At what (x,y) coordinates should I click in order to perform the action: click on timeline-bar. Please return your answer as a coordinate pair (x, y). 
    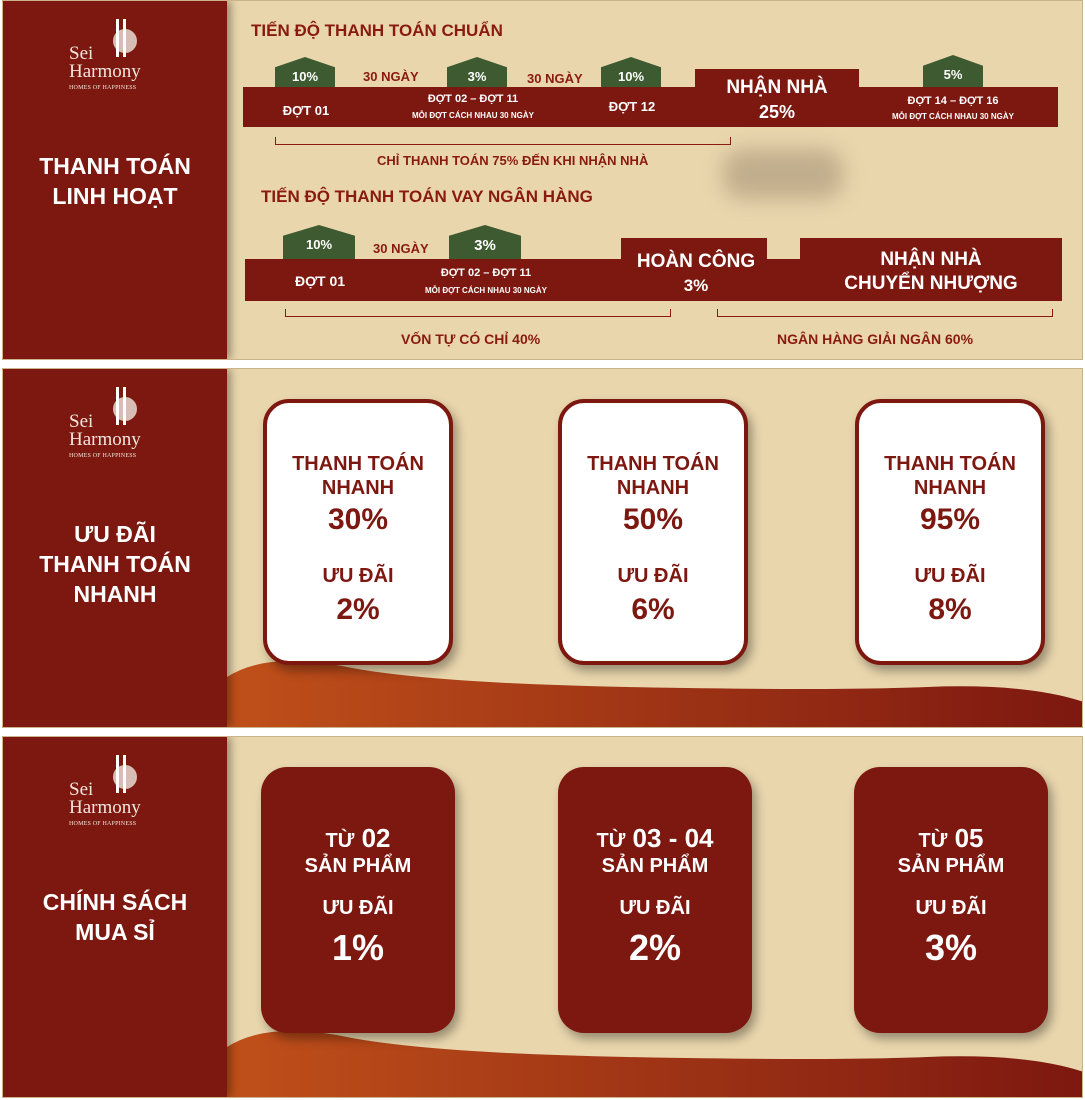
    Looking at the image, I should click on (650, 107).